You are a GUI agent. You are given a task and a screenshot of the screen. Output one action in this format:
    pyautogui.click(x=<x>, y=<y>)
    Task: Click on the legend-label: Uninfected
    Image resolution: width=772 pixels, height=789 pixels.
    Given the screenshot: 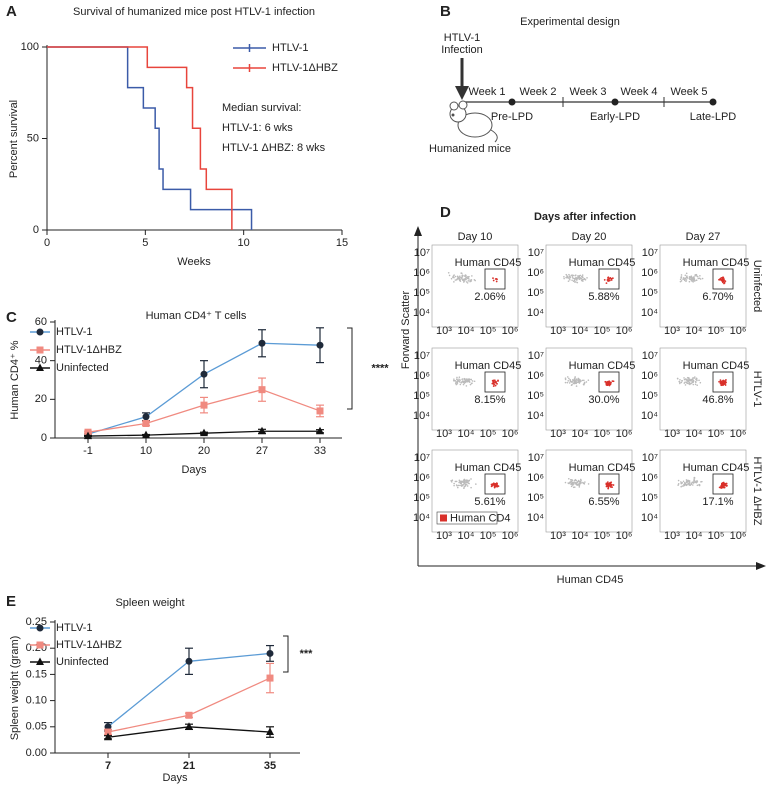 What is the action you would take?
    pyautogui.click(x=82, y=368)
    